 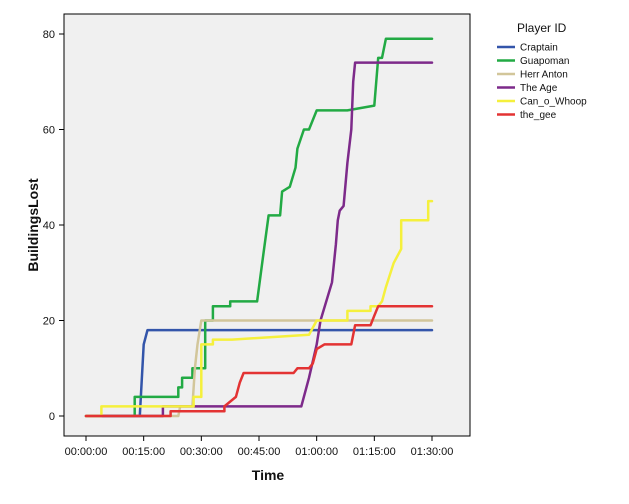 I want to click on legend-label-guapoman: Guapoman, so click(x=544, y=61).